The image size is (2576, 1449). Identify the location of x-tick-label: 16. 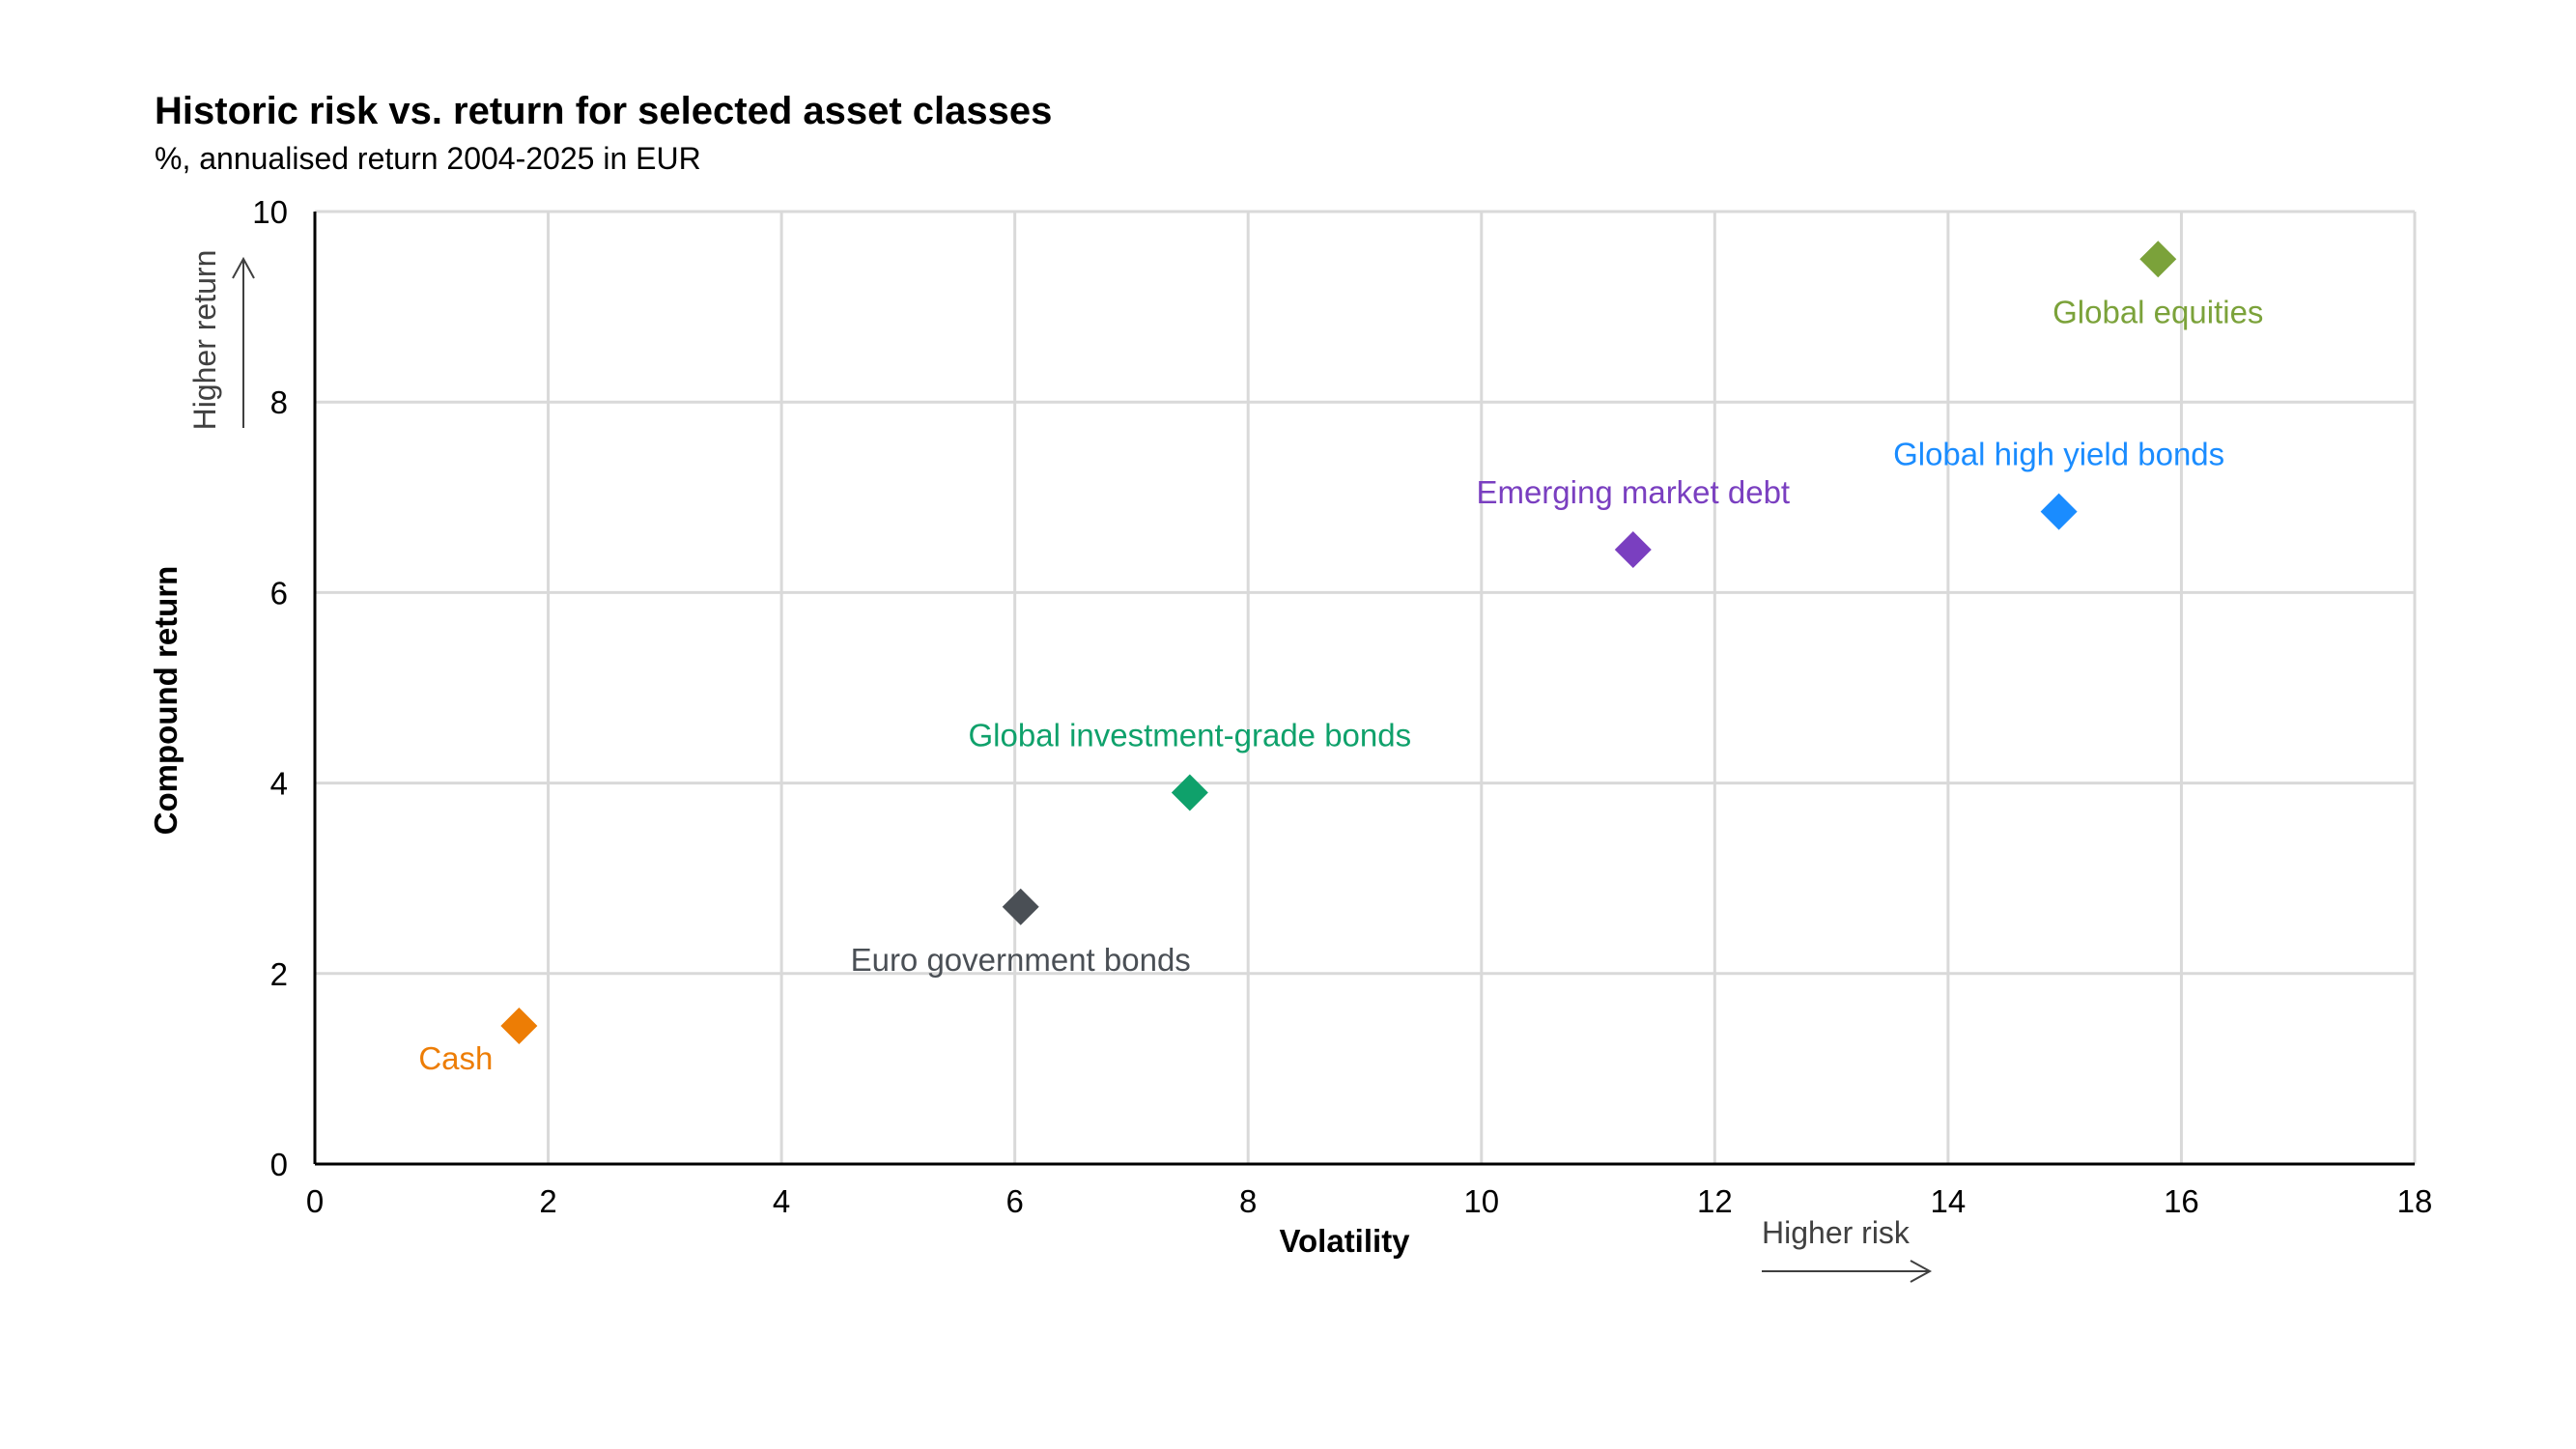
(2181, 1201).